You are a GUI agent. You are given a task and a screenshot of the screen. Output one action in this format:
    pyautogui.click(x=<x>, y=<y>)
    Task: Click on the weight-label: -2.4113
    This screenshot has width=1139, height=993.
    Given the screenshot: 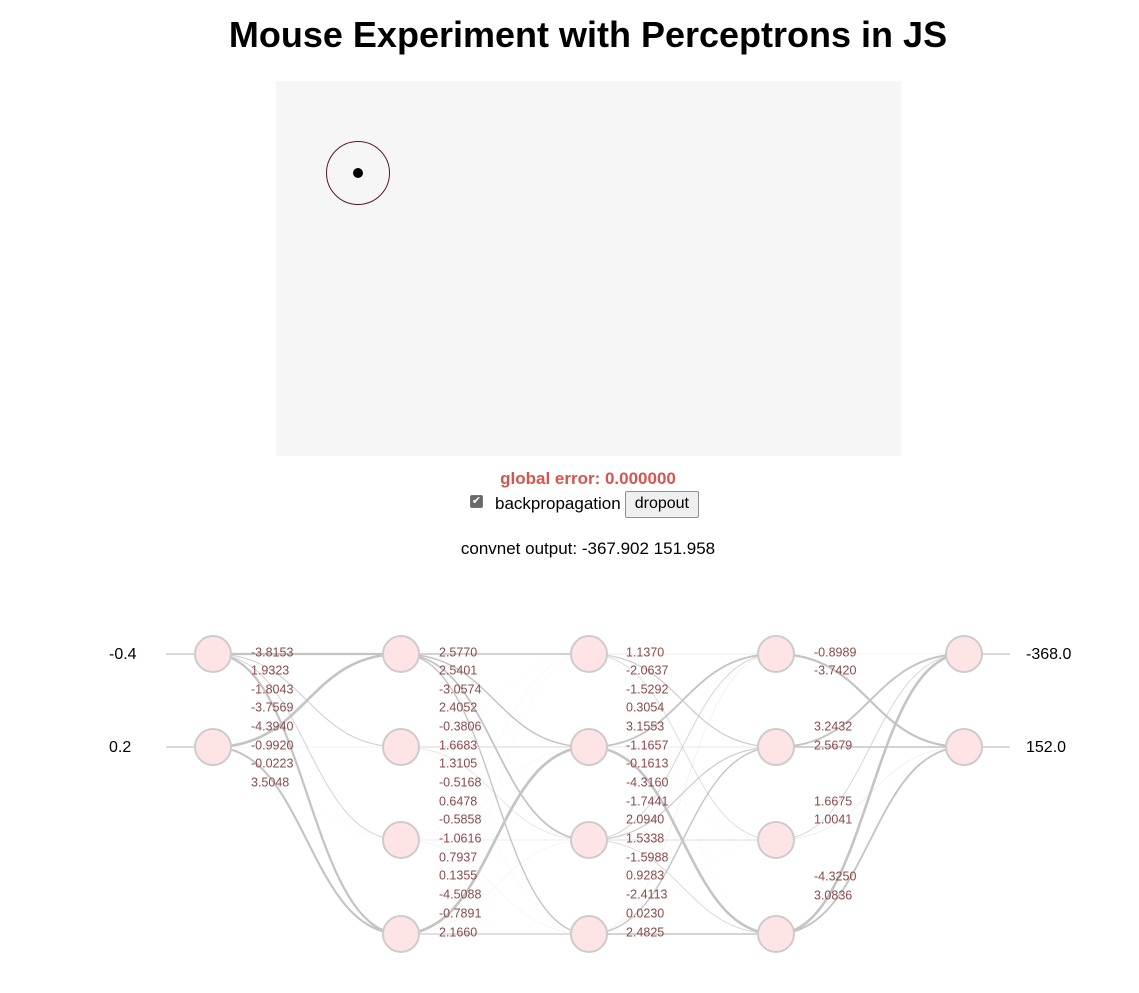 What is the action you would take?
    pyautogui.click(x=647, y=894)
    